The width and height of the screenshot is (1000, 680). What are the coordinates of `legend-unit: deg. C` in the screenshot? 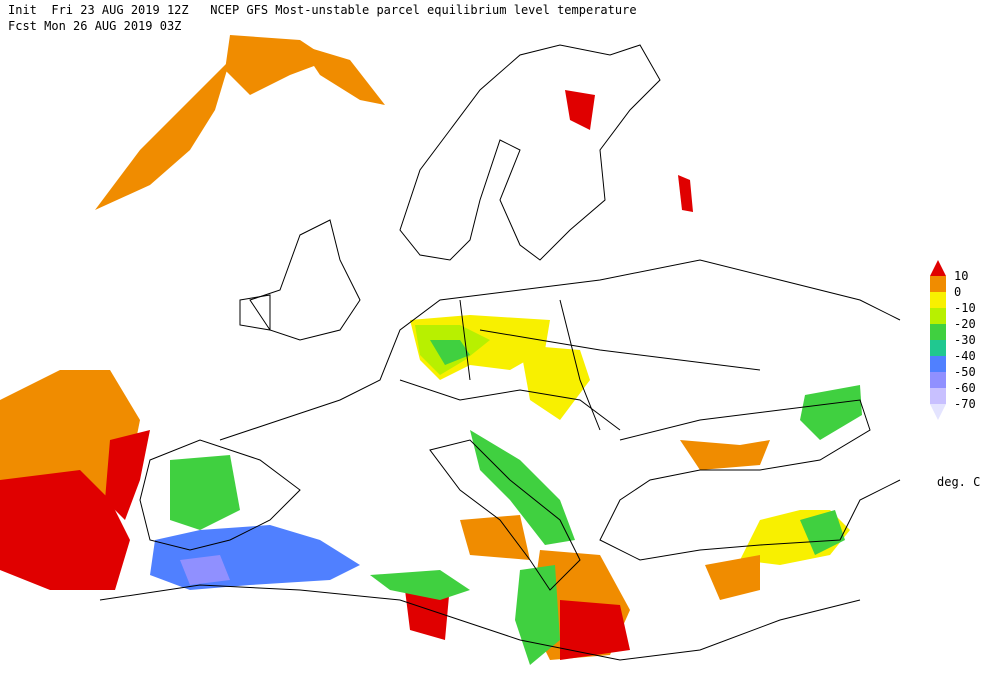 It's located at (958, 482).